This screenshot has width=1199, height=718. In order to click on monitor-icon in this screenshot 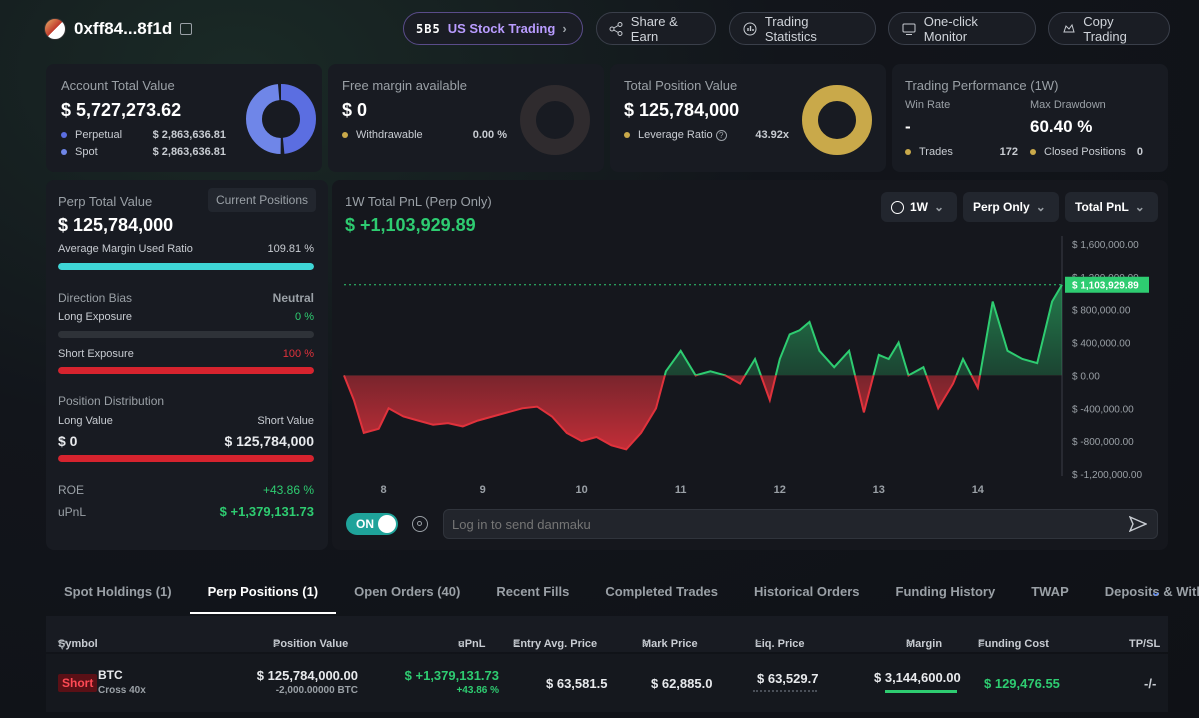, I will do `click(909, 29)`.